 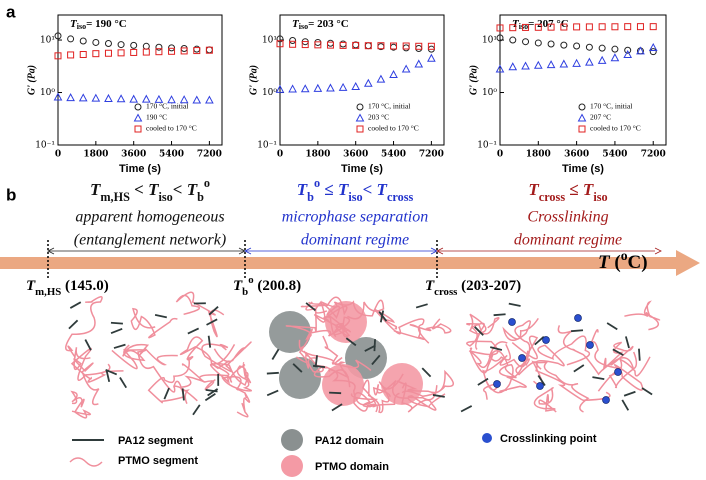 I want to click on title-text: = 207 °C, so click(x=548, y=24).